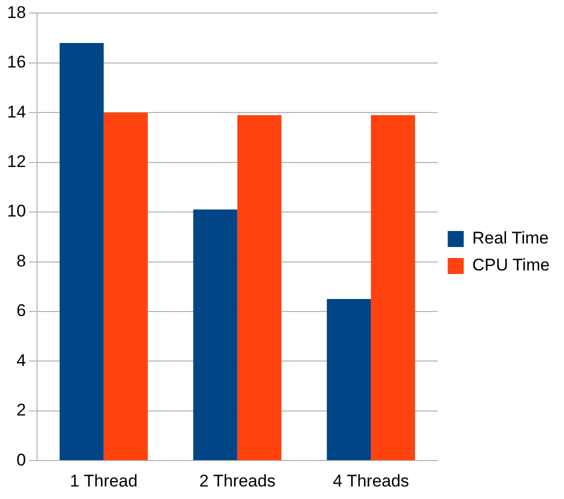  Describe the element at coordinates (21, 310) in the screenshot. I see `y-tick-label: 6` at that location.